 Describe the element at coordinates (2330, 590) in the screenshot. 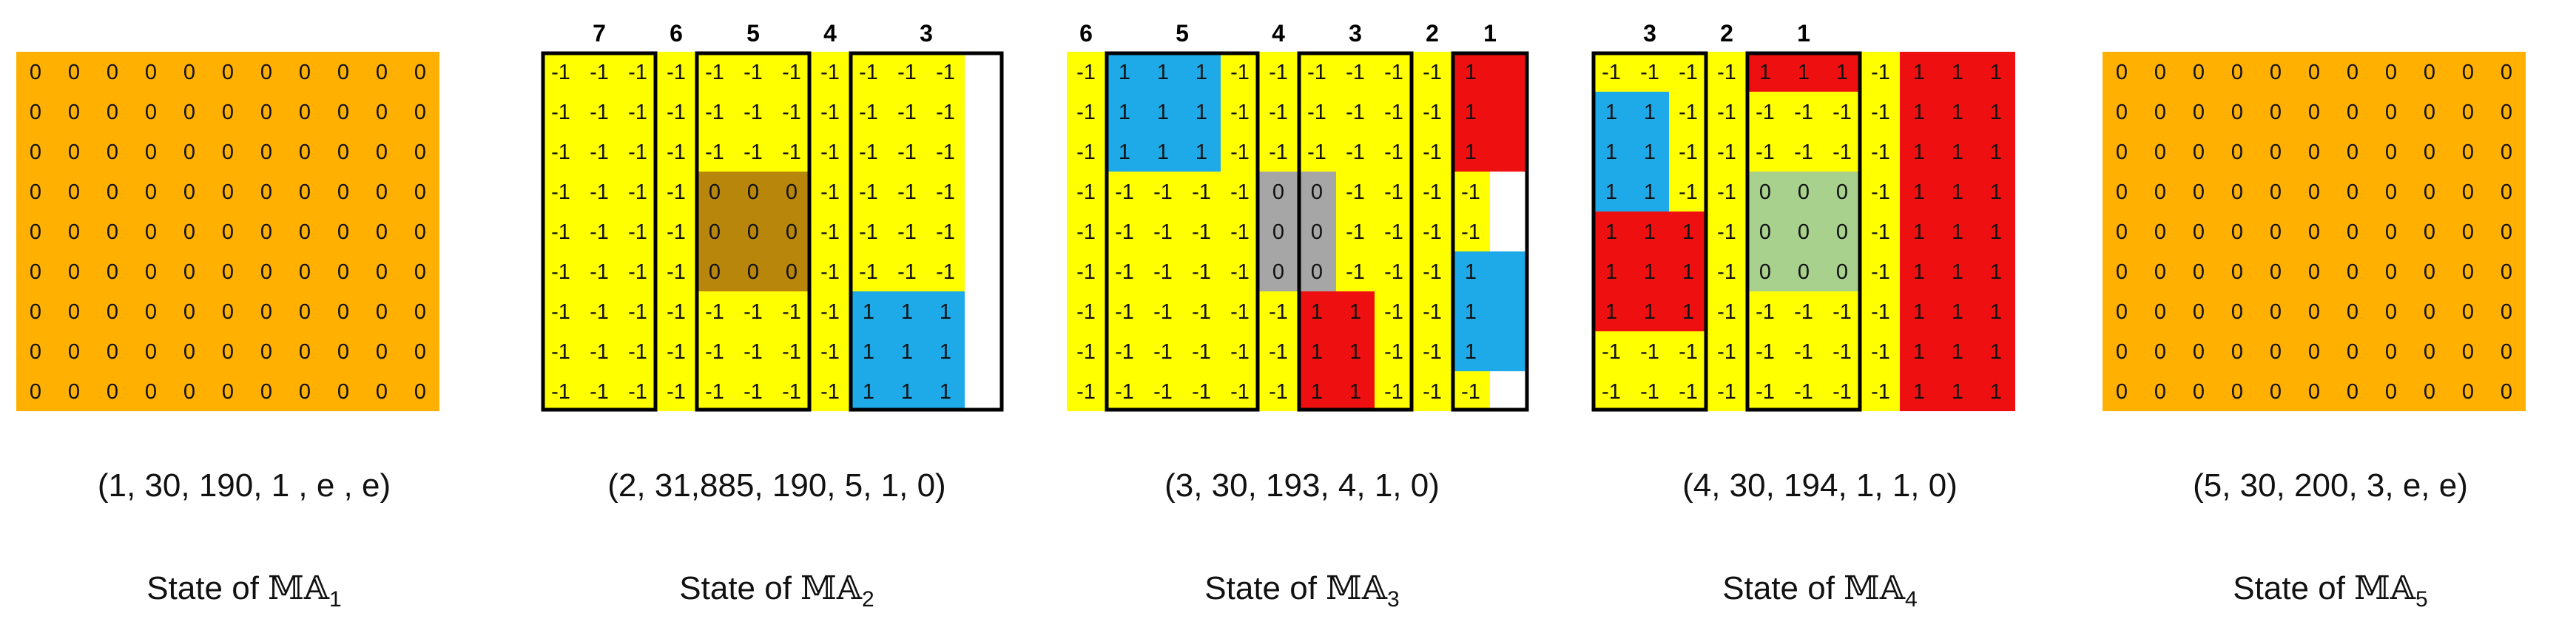

I see `state-label-ma5: State of 𝕄𝔸5` at that location.